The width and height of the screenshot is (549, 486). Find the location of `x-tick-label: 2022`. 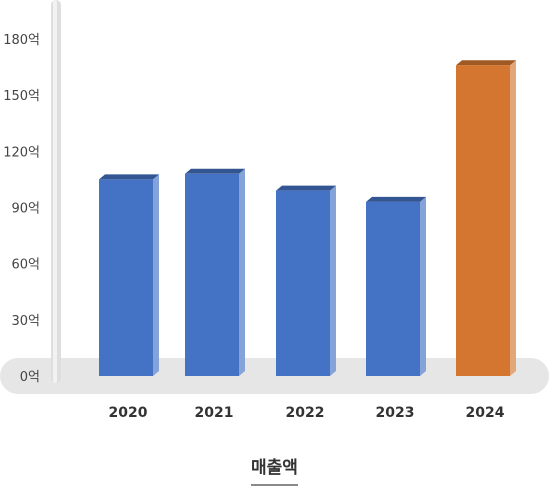

x-tick-label: 2022 is located at coordinates (305, 413).